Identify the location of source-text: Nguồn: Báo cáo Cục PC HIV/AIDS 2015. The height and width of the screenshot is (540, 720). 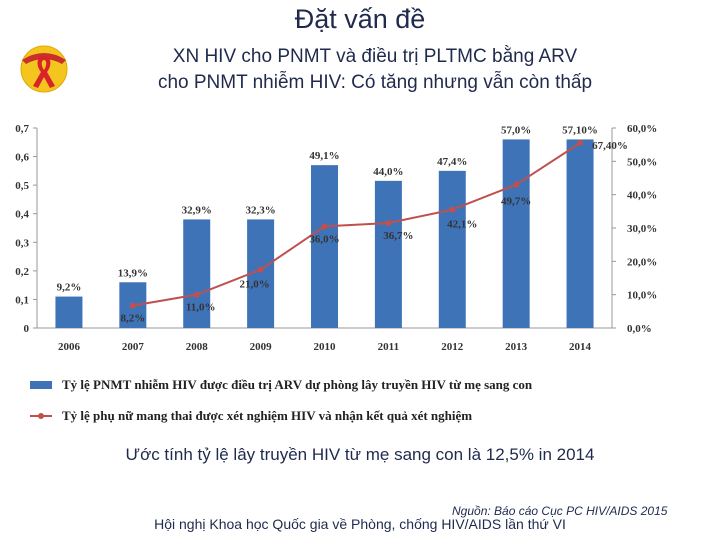
(560, 511).